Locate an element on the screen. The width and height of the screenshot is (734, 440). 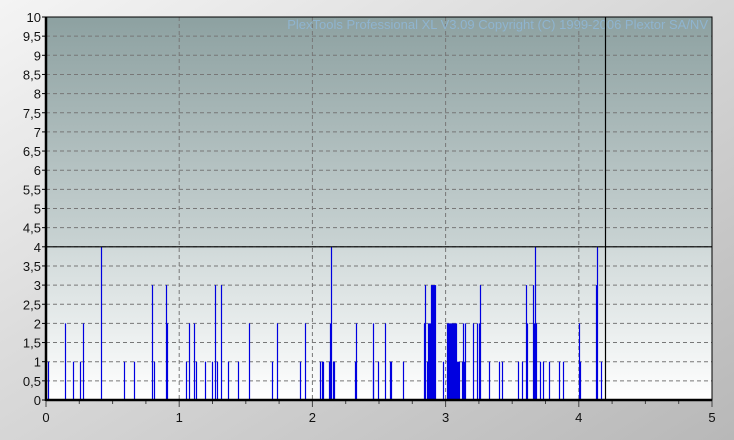
y-tick-label: 1 is located at coordinates (37, 362).